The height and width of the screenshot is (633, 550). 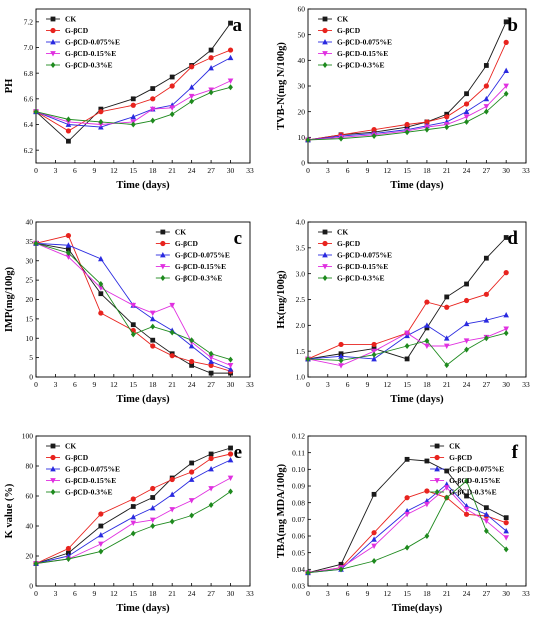 What do you see at coordinates (31, 377) in the screenshot?
I see `y-tick-label: 0` at bounding box center [31, 377].